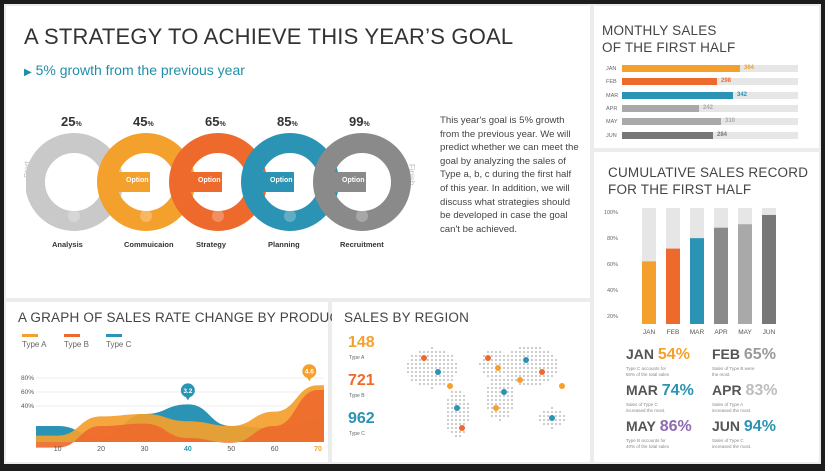 The width and height of the screenshot is (825, 471). What do you see at coordinates (27, 406) in the screenshot?
I see `rate-ytick-2: 40%` at bounding box center [27, 406].